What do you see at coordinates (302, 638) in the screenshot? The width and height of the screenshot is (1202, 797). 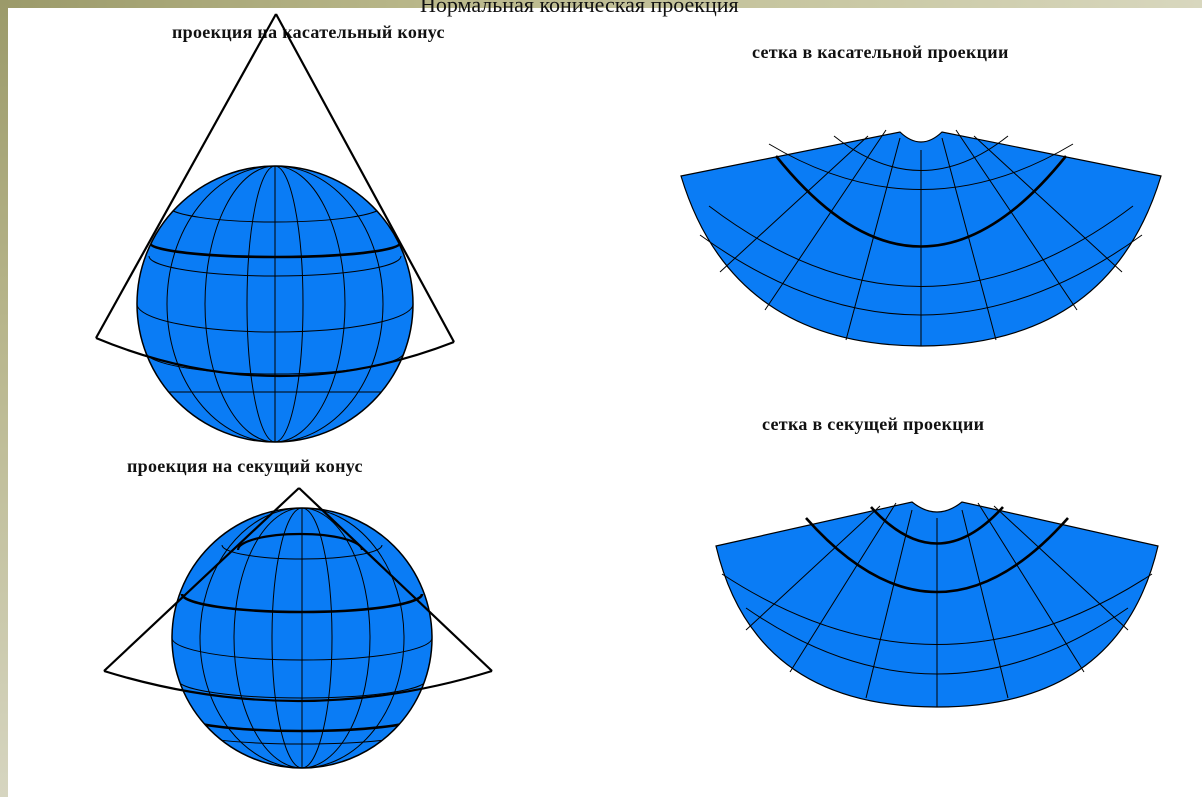 I see `secant-globe` at bounding box center [302, 638].